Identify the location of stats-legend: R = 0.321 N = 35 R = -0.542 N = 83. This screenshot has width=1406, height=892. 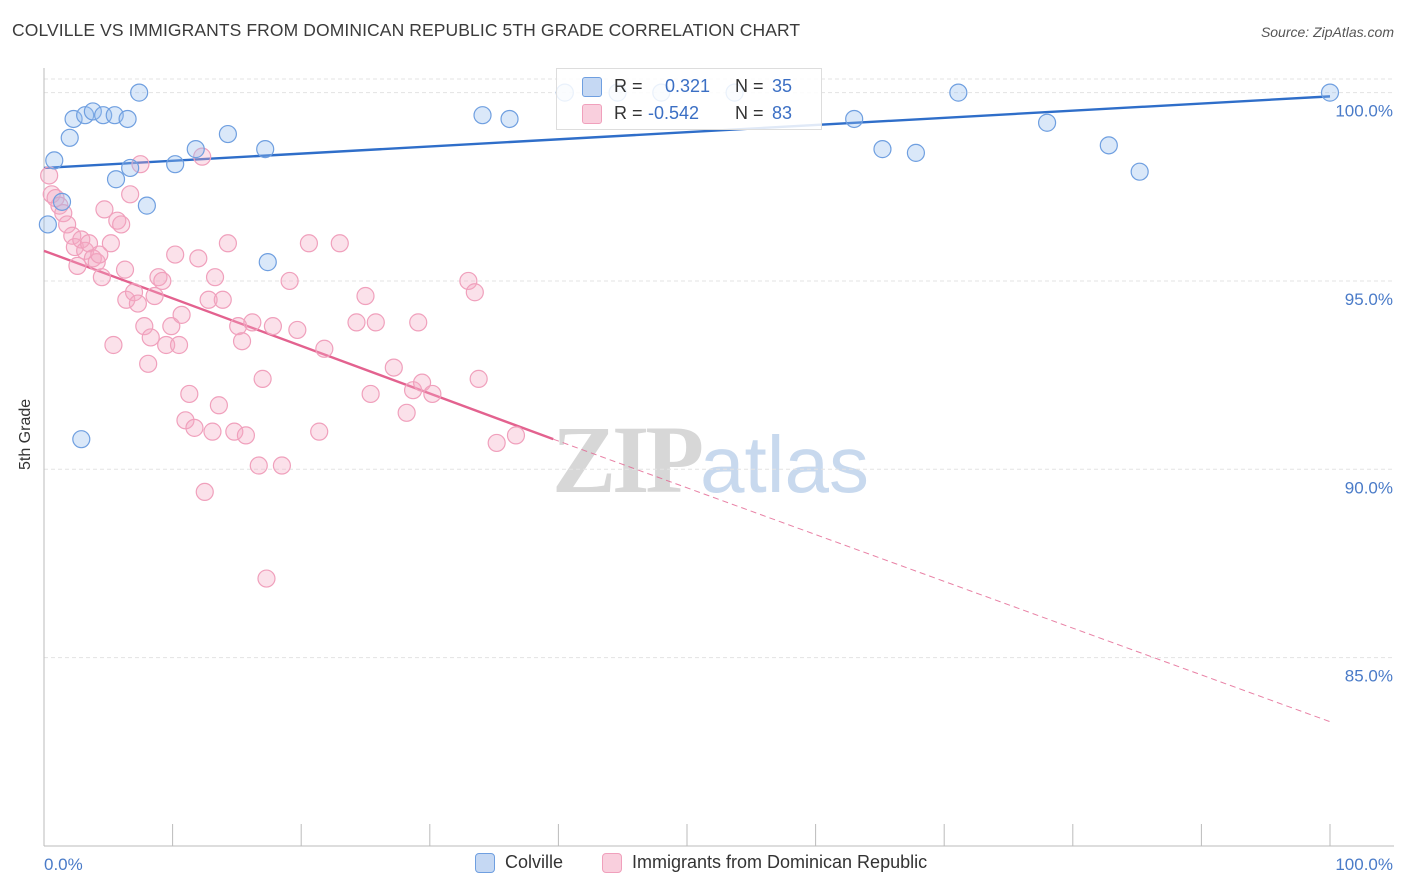
(689, 99).